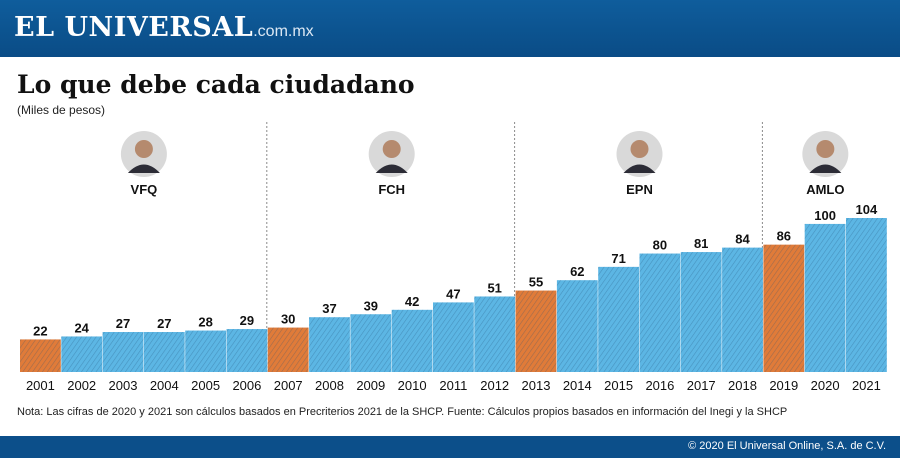 Image resolution: width=900 pixels, height=458 pixels. I want to click on year-label-2014: 2014, so click(577, 385).